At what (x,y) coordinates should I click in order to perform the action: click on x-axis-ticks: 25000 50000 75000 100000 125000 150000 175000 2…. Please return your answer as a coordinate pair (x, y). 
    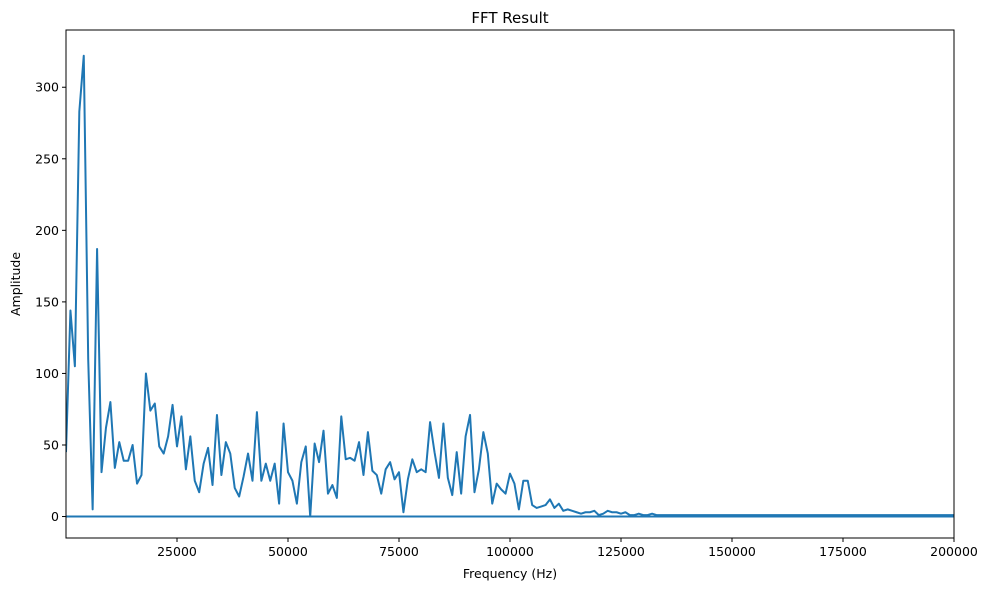
    Looking at the image, I should click on (567, 548).